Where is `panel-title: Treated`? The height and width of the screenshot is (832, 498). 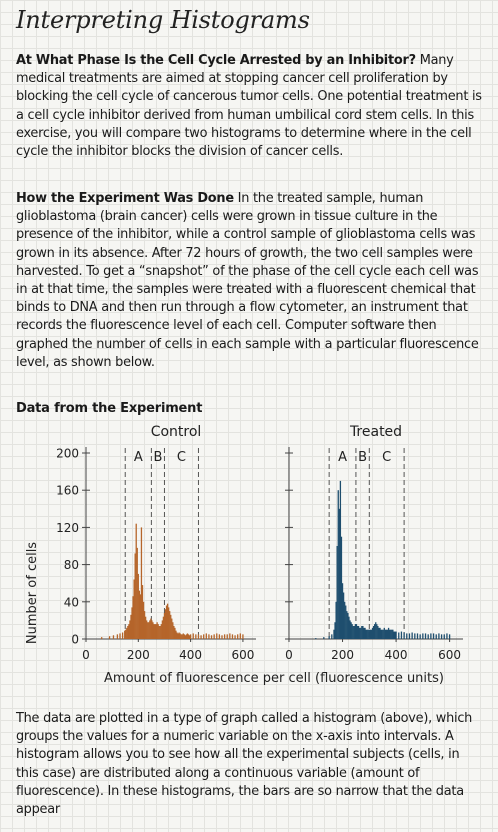 panel-title: Treated is located at coordinates (375, 432).